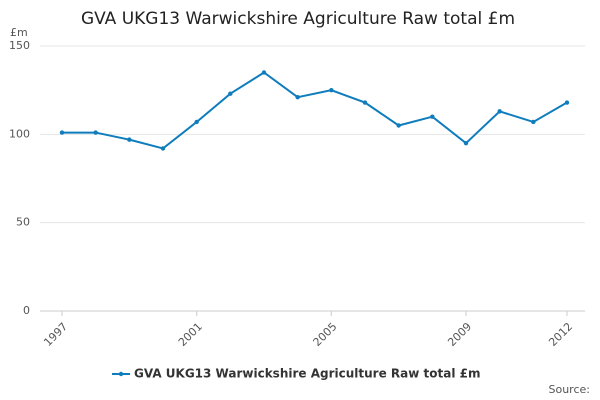 The image size is (600, 400). What do you see at coordinates (19, 133) in the screenshot?
I see `y-tick-label: 100` at bounding box center [19, 133].